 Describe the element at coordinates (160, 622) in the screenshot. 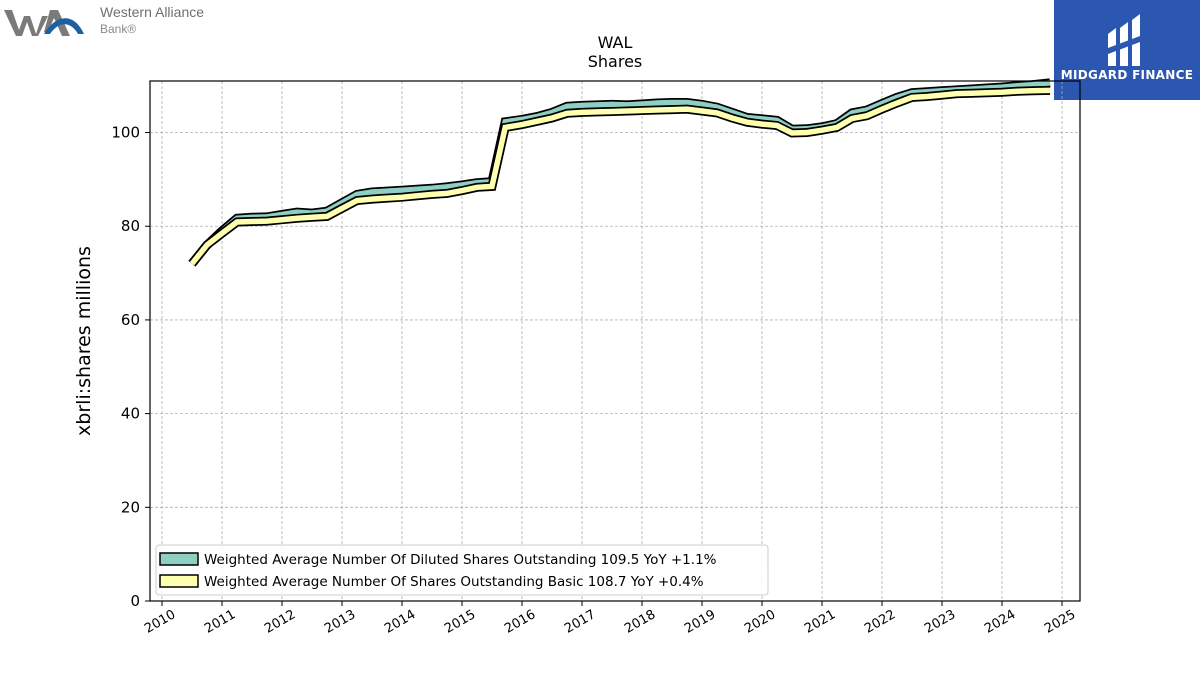

I see `x-tick-label: 2010` at that location.